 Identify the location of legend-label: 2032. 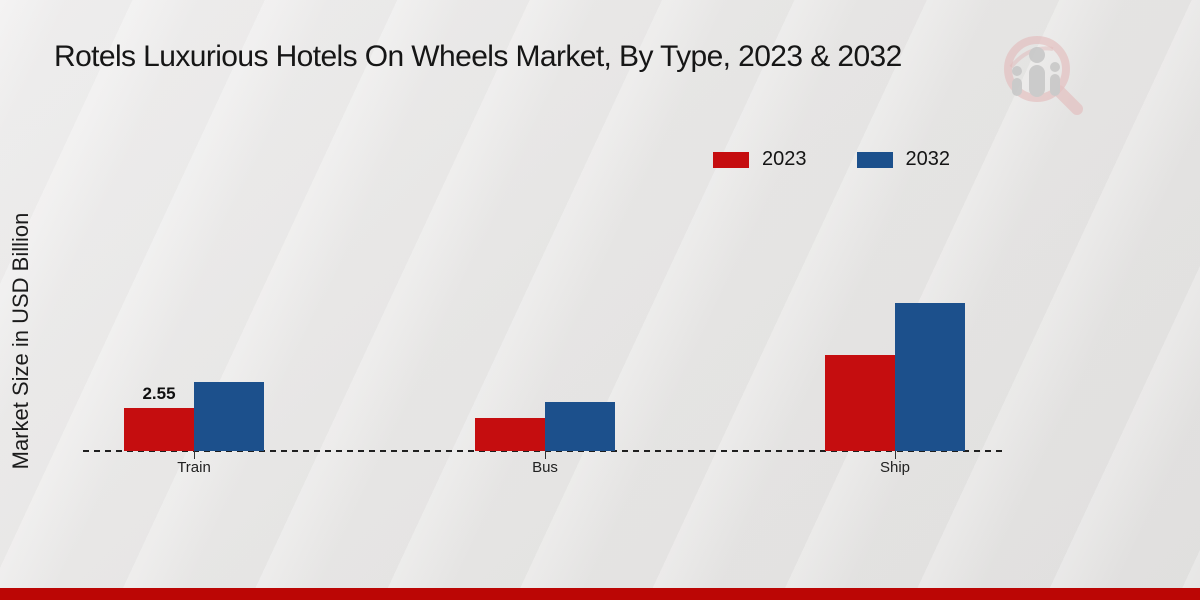
(928, 159).